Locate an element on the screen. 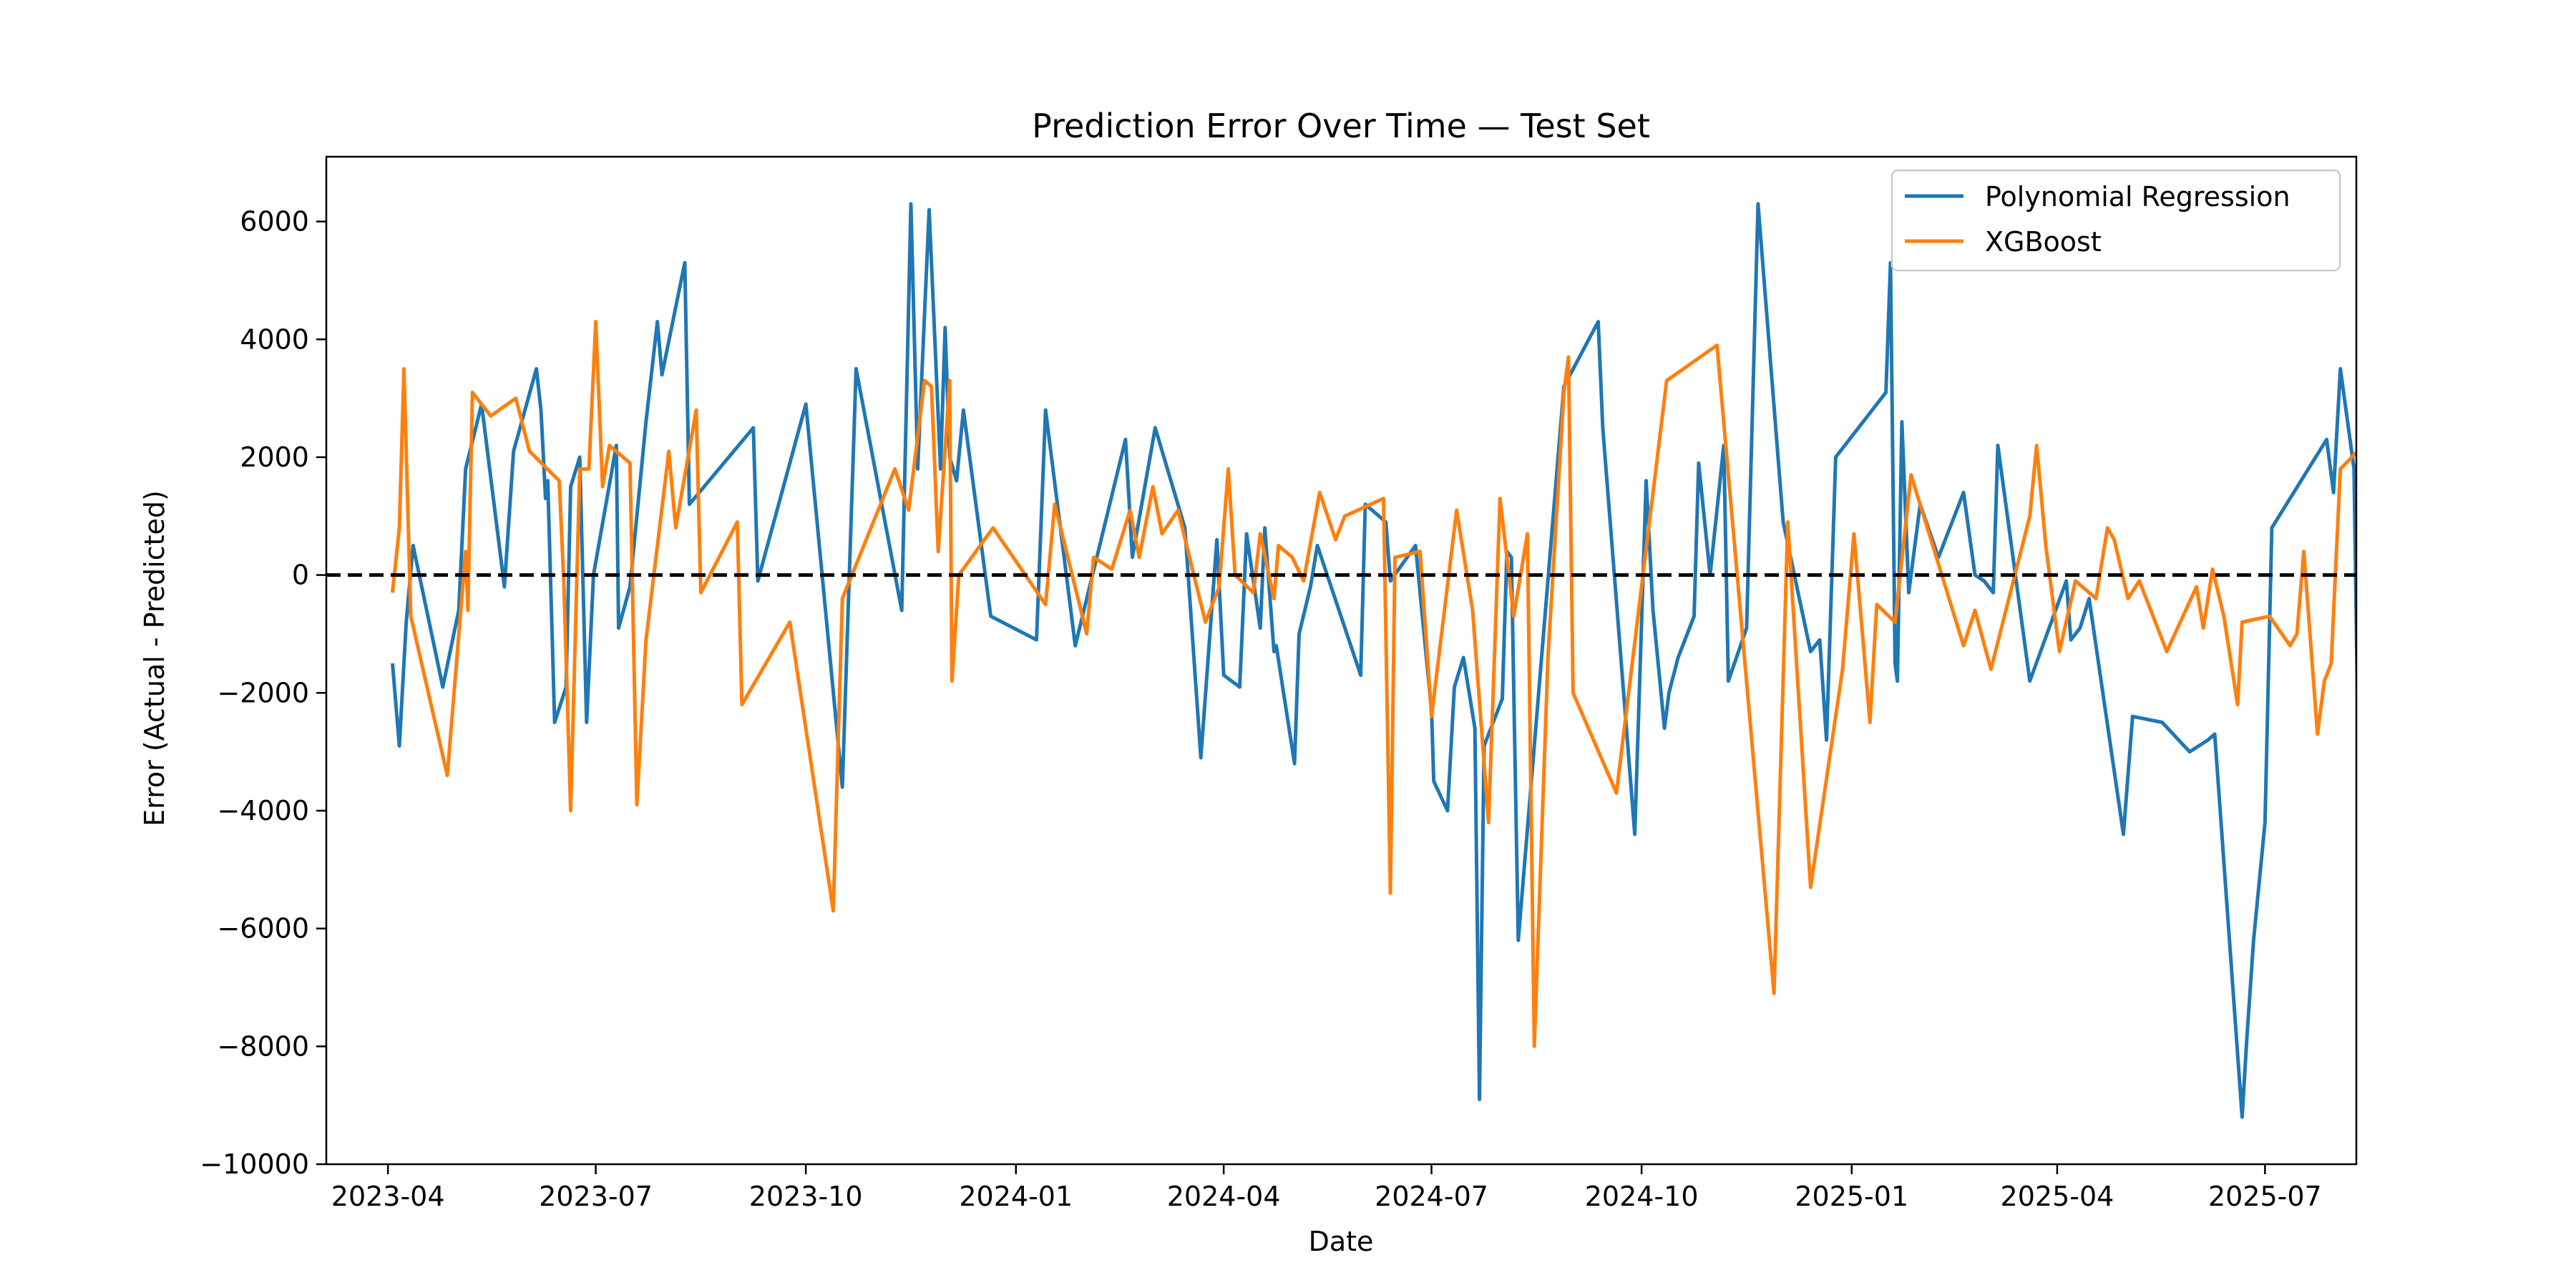 The width and height of the screenshot is (2576, 1288). x-tick-label: 2023-07 is located at coordinates (596, 1196).